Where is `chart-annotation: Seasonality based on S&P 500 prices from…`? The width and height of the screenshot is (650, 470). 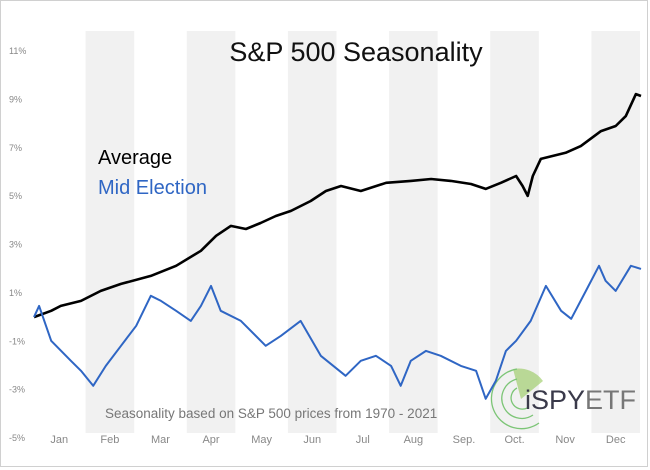
chart-annotation: Seasonality based on S&P 500 prices from… is located at coordinates (271, 413).